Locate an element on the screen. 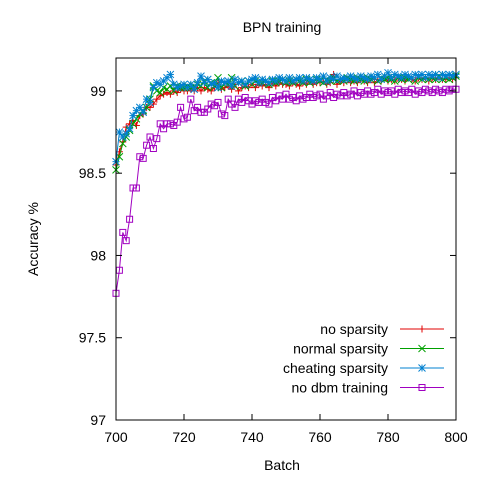  x-tick-label: 800 is located at coordinates (456, 437).